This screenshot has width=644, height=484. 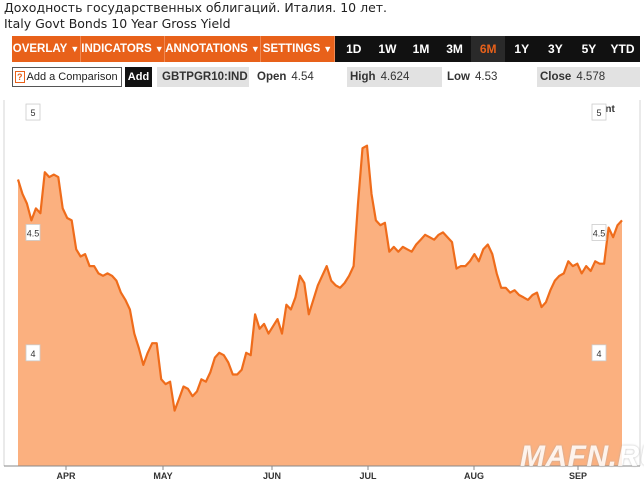 What do you see at coordinates (116, 49) in the screenshot?
I see `indicators-menu-label: INDICATORS` at bounding box center [116, 49].